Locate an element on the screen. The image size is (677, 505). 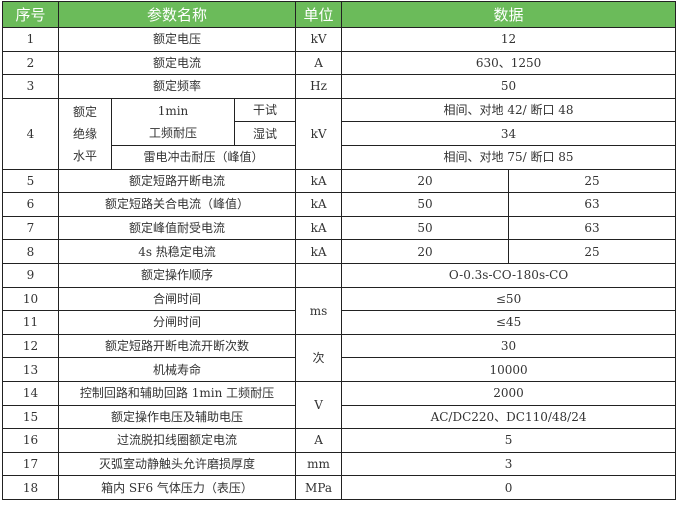
value-cell: O-0.3s-CO-180s-CO is located at coordinates (509, 275).